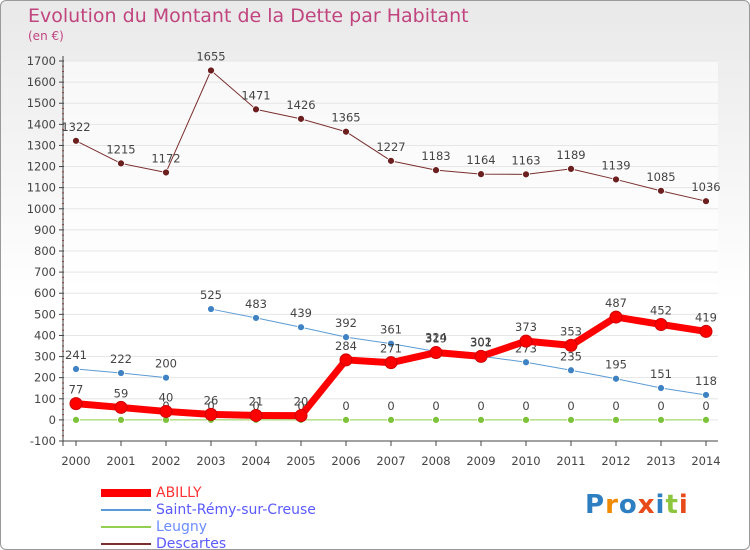 Image resolution: width=750 pixels, height=550 pixels. Describe the element at coordinates (660, 461) in the screenshot. I see `x-tick-label: 2013` at that location.